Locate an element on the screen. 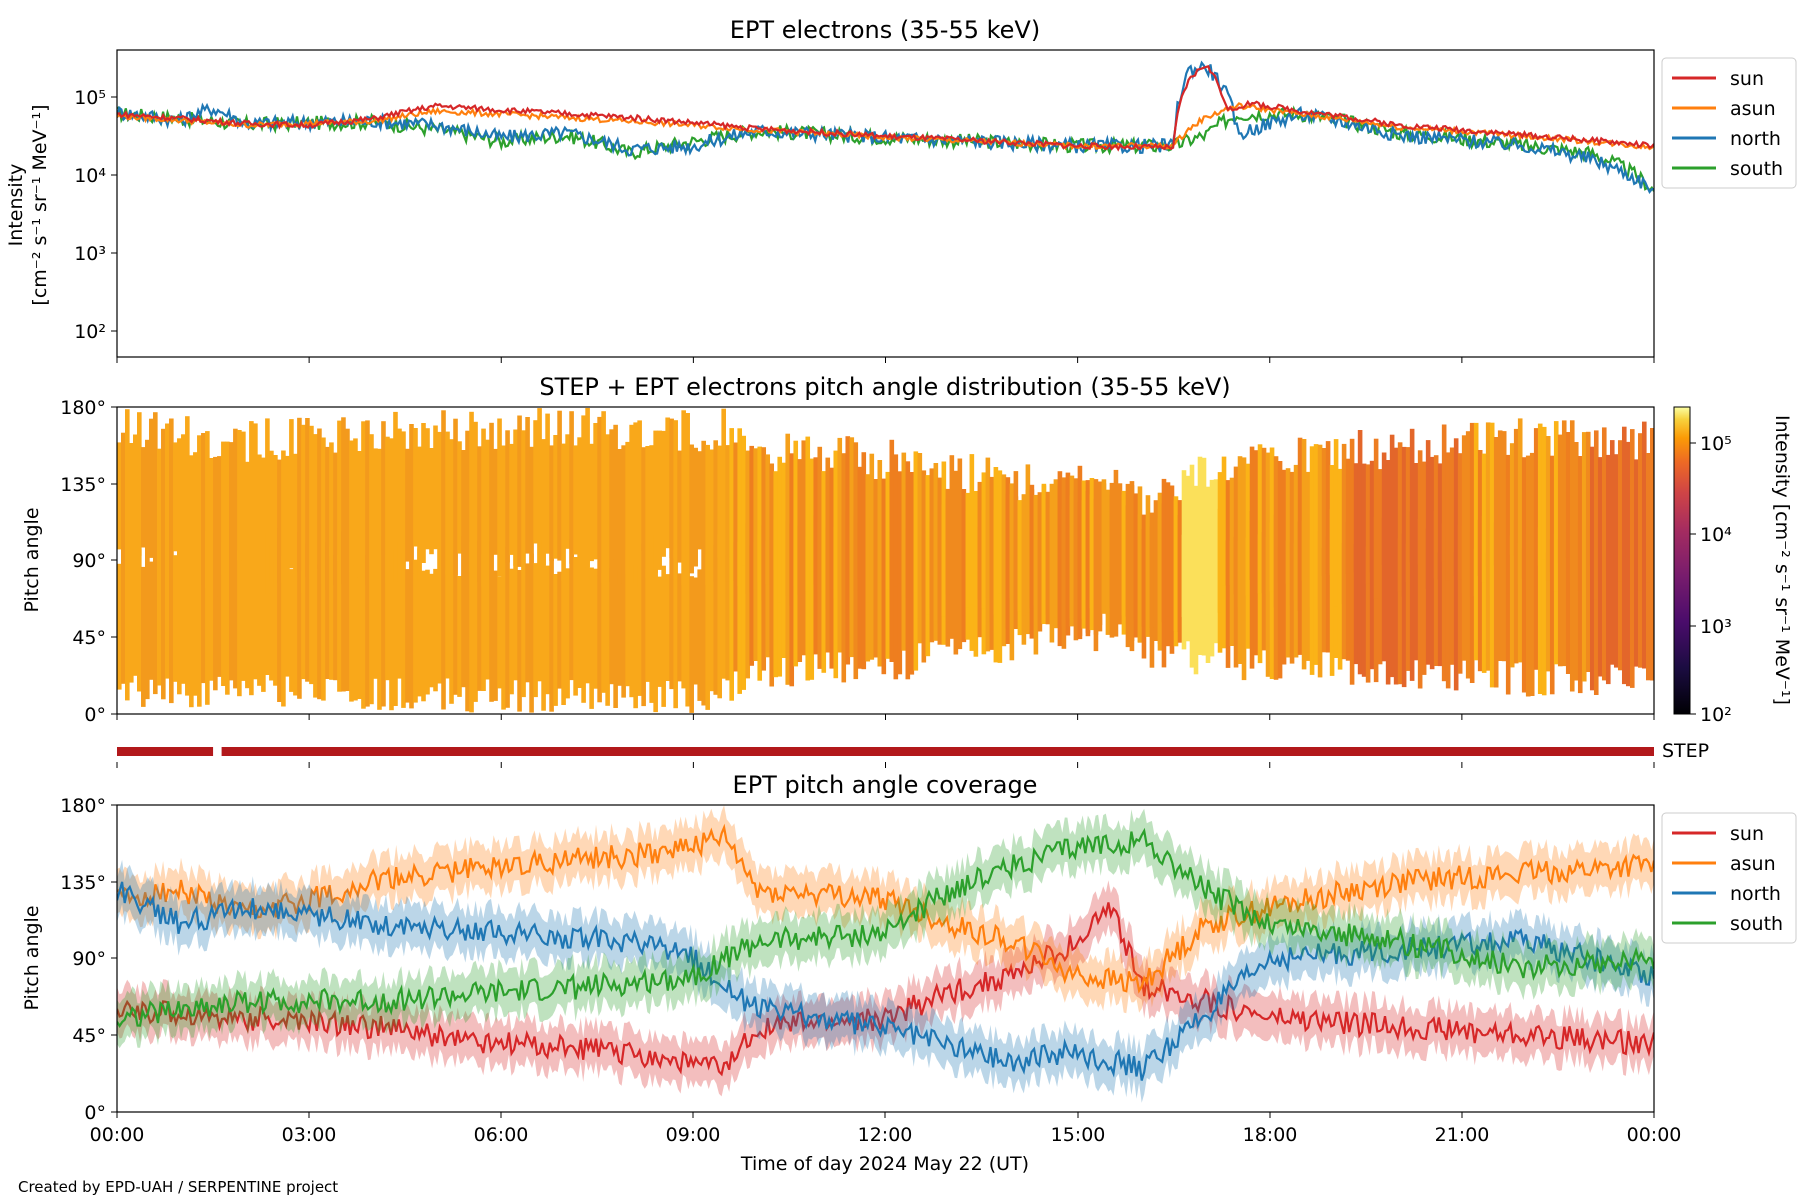  colorbar-label: Intensity [cm⁻² s⁻¹ sr⁻¹ MeV⁻¹] is located at coordinates (1782, 560).